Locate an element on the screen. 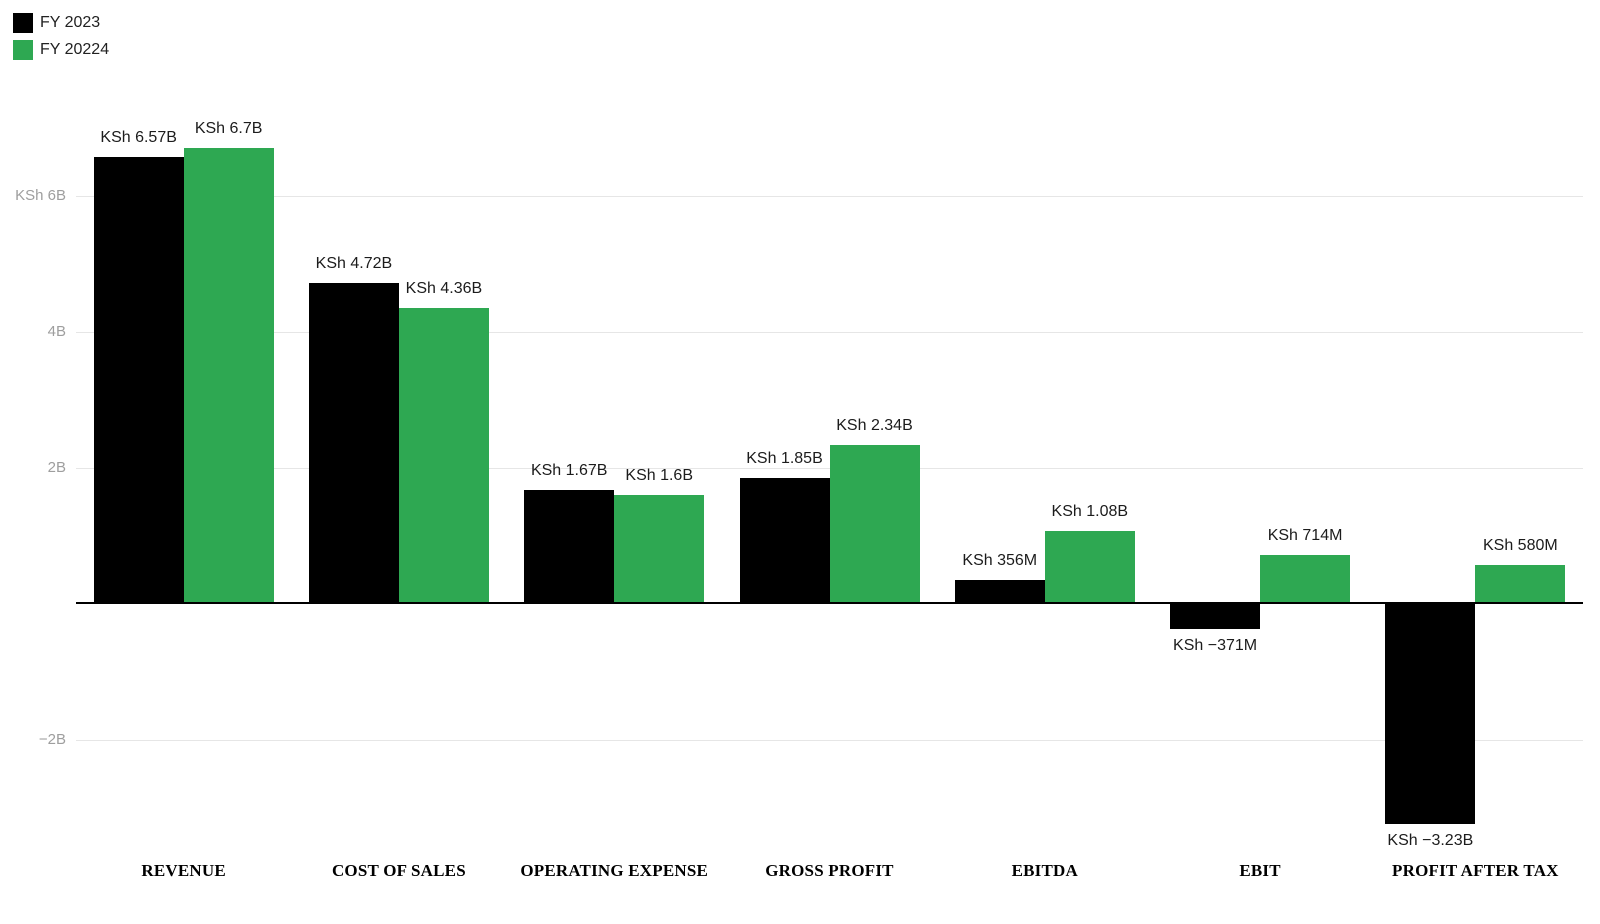 This screenshot has height=924, width=1600. category-label-cost-of-sales: COST OF SALES is located at coordinates (398, 870).